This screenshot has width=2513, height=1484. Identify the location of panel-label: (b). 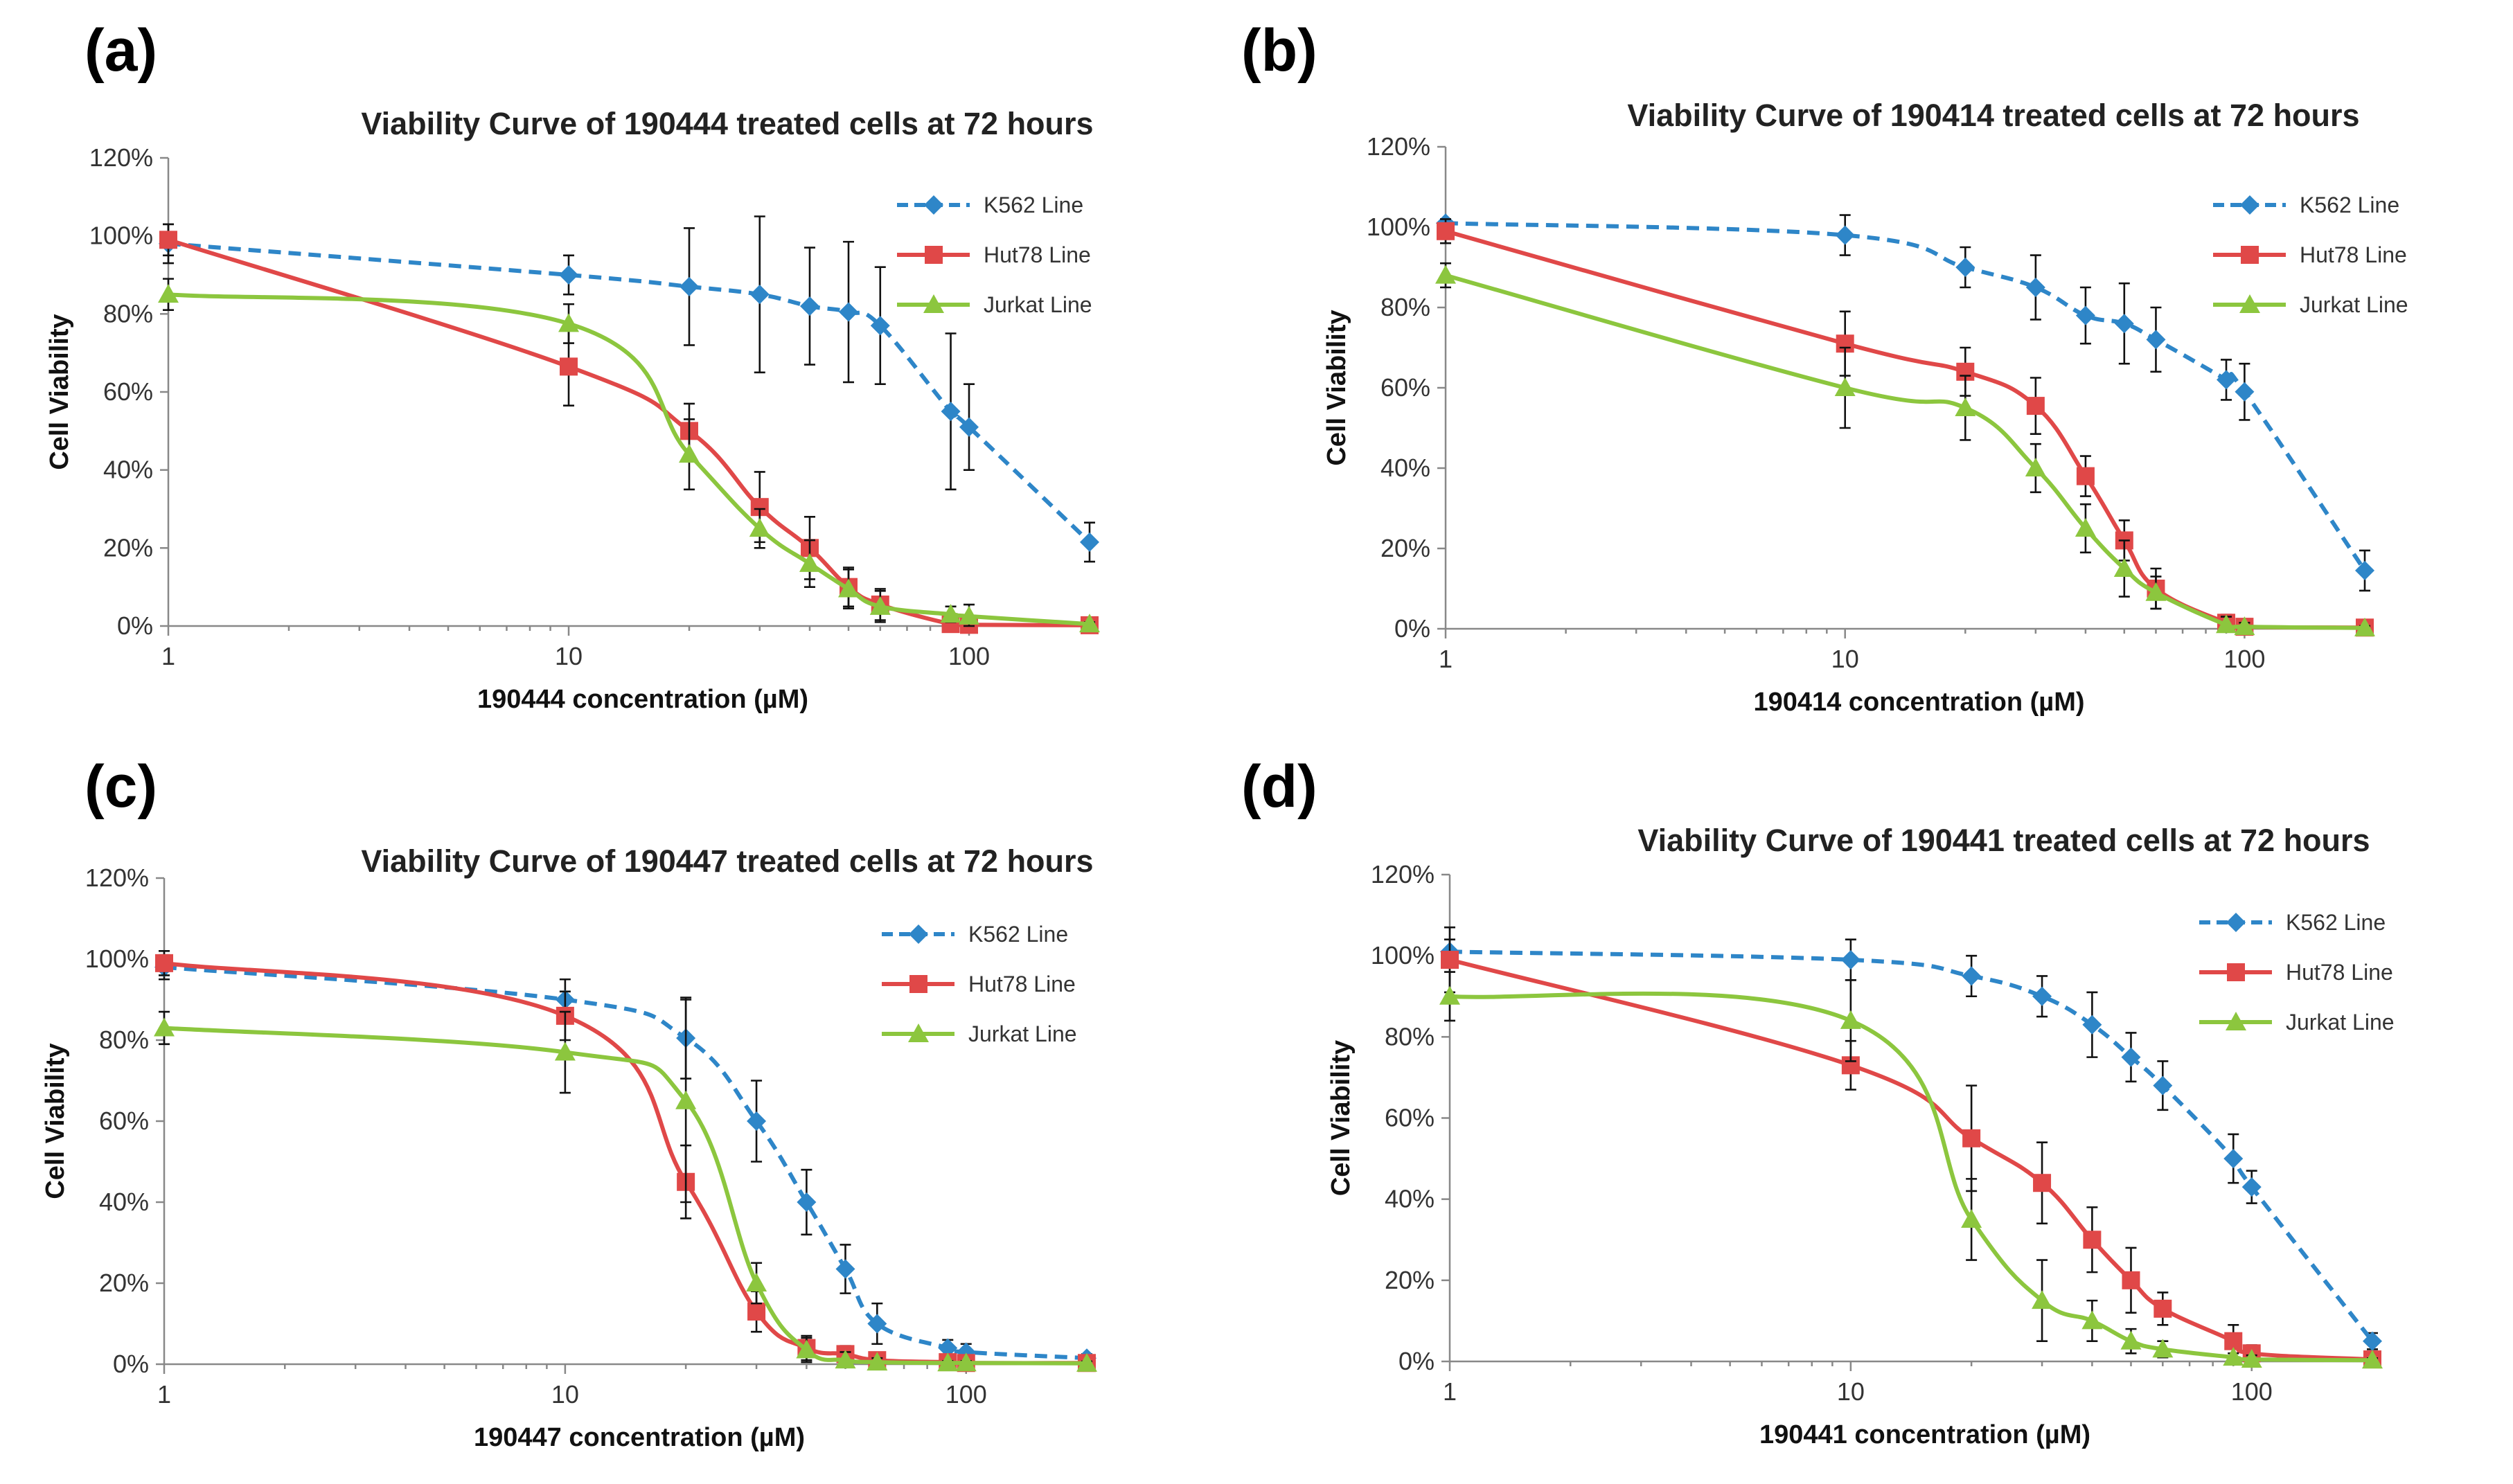
(1279, 50).